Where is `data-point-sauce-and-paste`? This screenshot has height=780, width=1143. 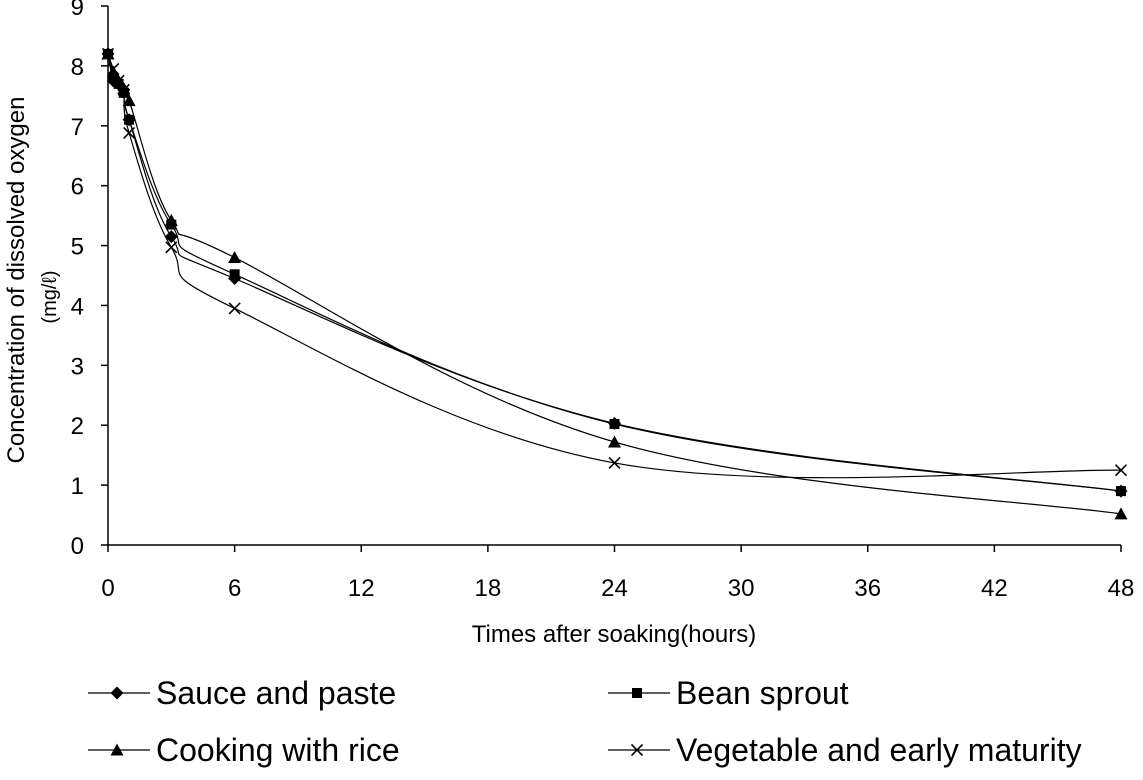
data-point-sauce-and-paste is located at coordinates (171, 237).